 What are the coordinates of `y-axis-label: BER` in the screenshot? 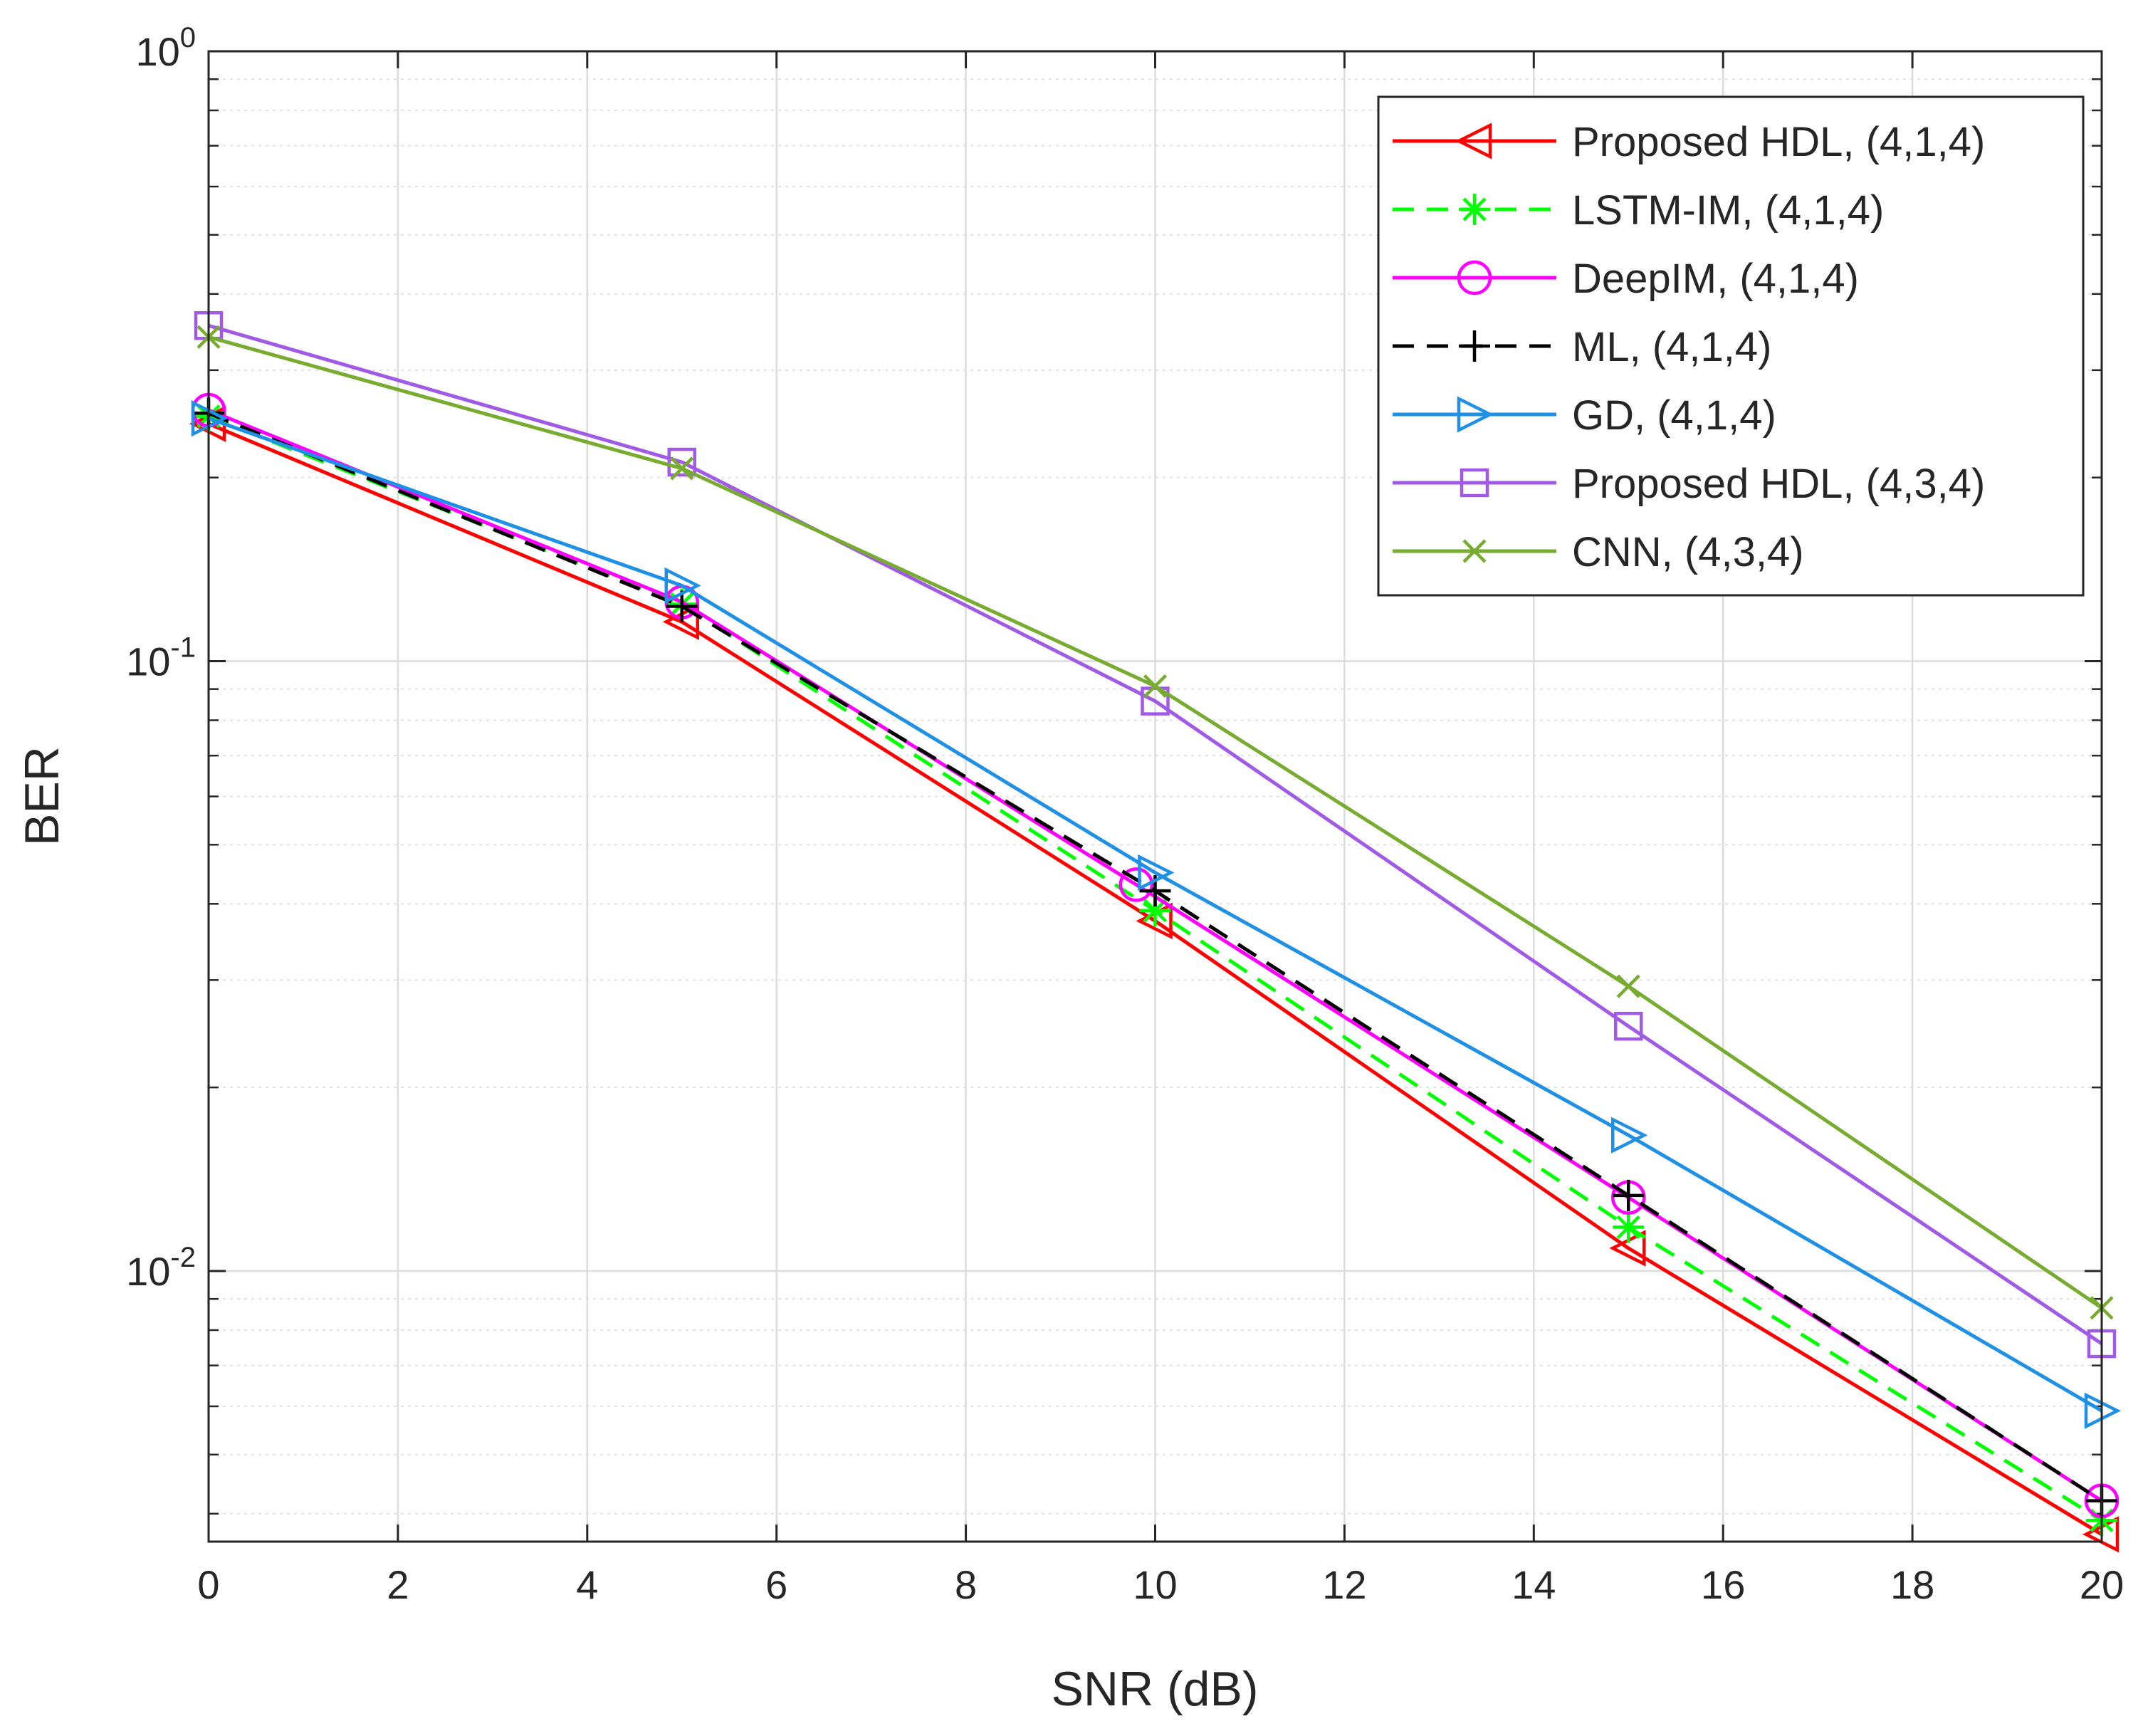 It's located at (42, 796).